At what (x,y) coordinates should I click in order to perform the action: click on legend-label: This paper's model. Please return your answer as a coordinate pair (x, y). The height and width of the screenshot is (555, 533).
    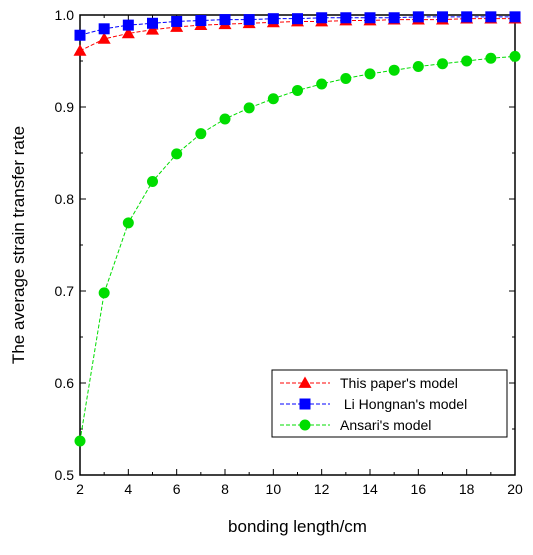
    Looking at the image, I should click on (399, 383).